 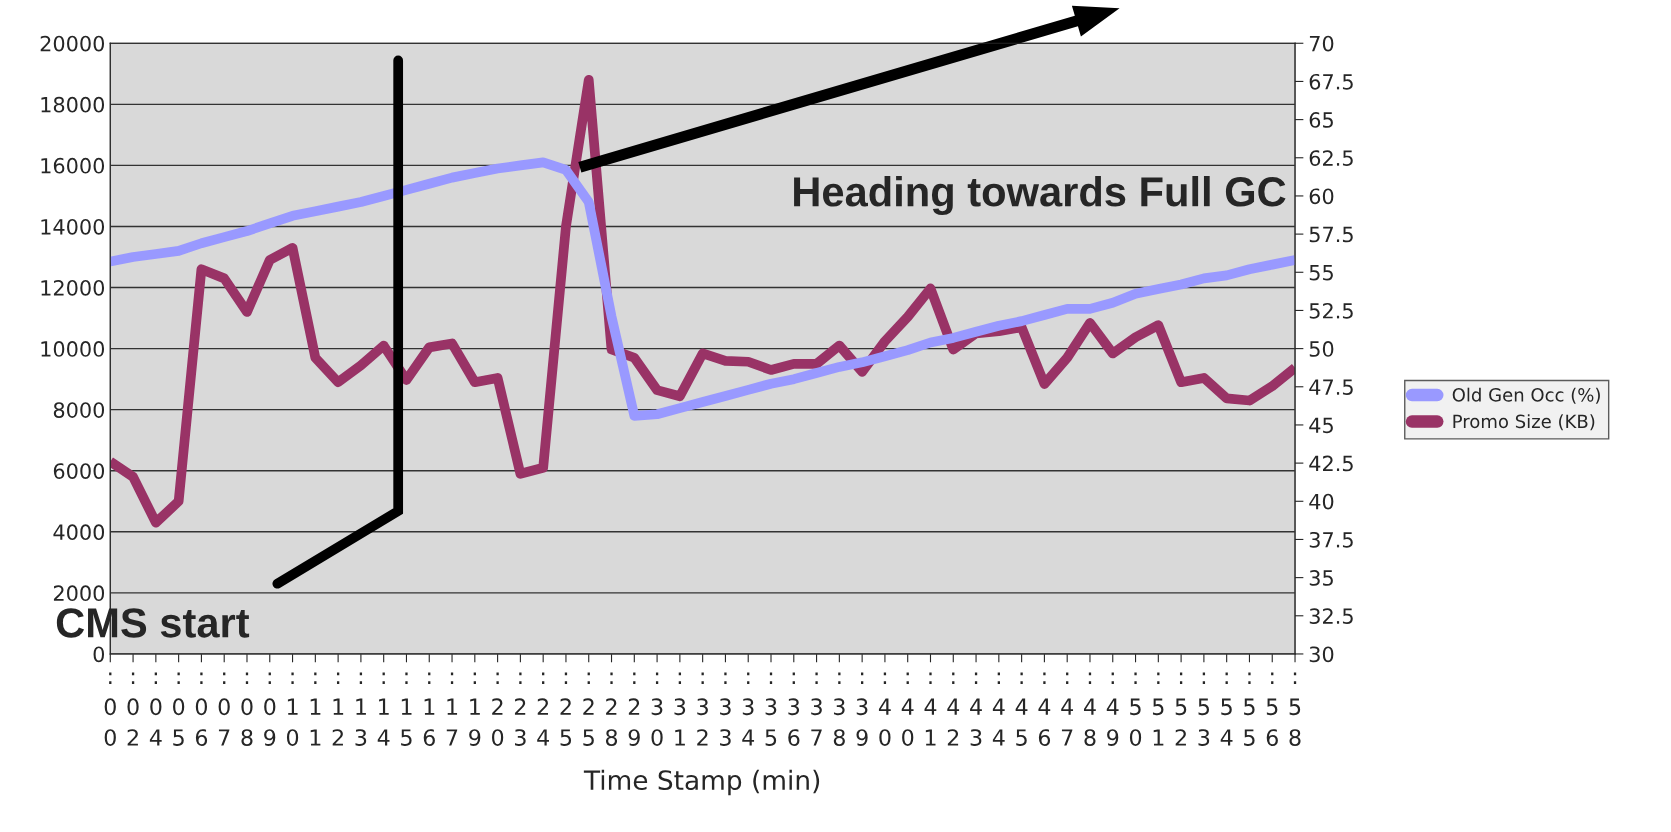 I want to click on y2-tick-label: 67.5, so click(x=1331, y=81).